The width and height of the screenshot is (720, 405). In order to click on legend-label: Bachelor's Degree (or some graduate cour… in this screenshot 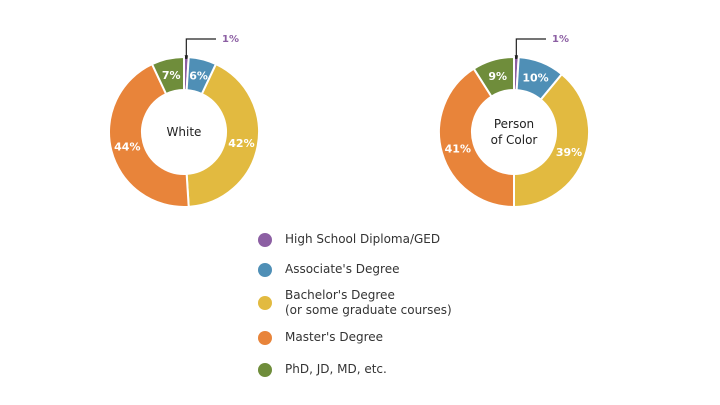, I will do `click(368, 302)`.